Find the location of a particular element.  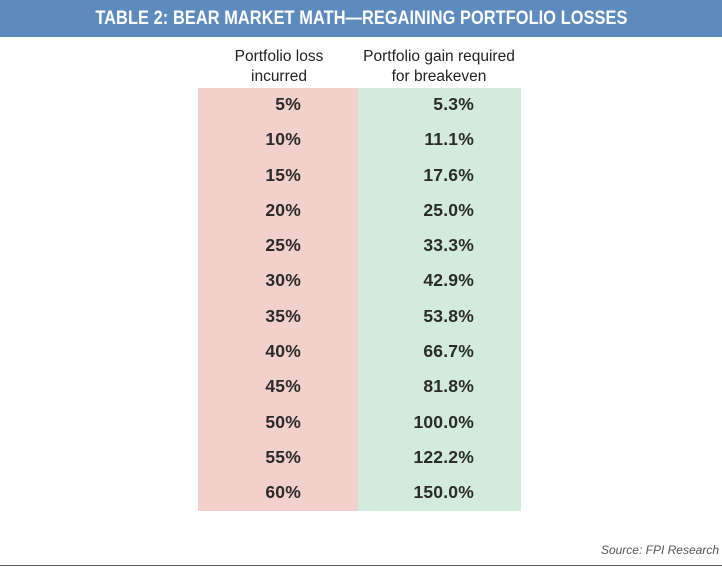

cell-loss: 45% is located at coordinates (283, 386).